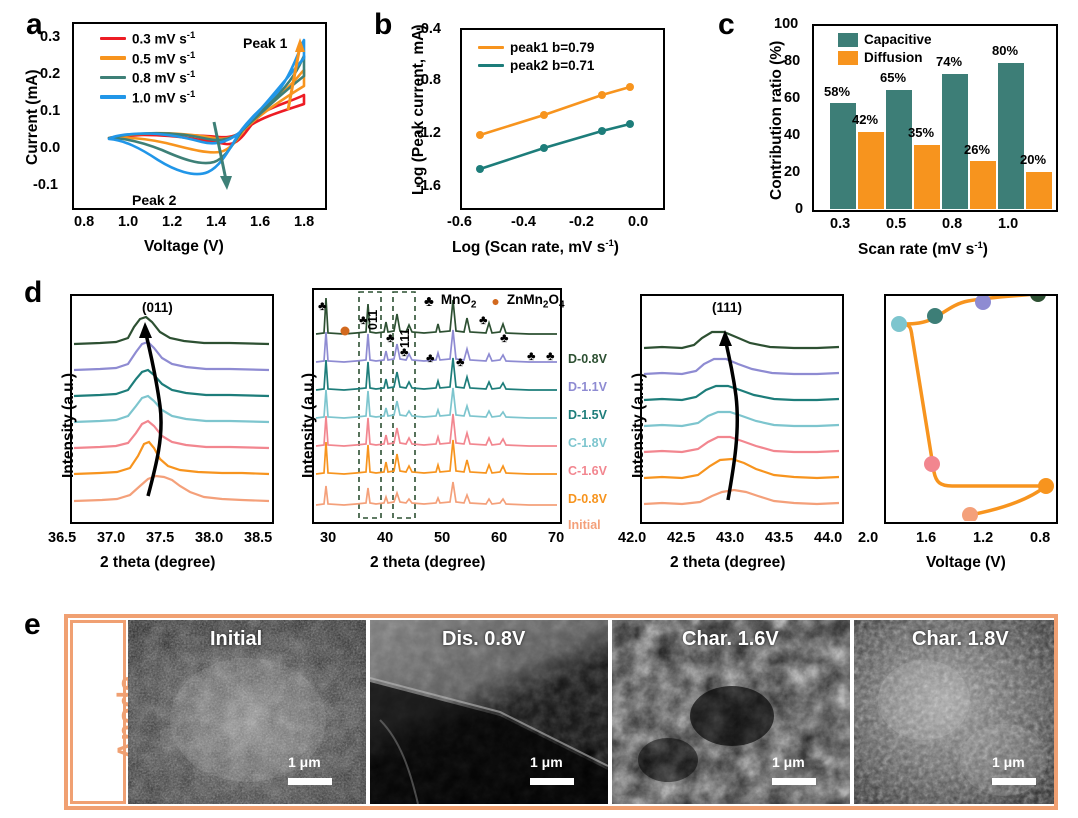  What do you see at coordinates (792, 135) in the screenshot?
I see `y-tick-c-3: 40` at bounding box center [792, 135].